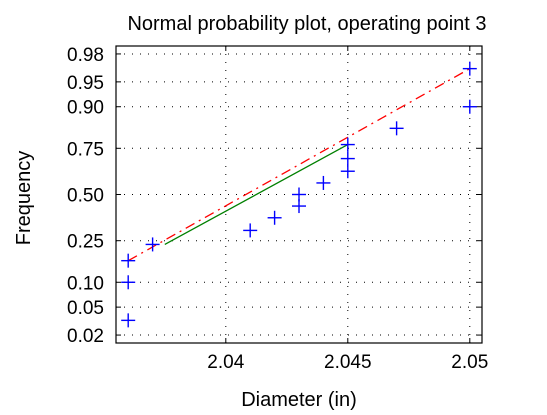 The height and width of the screenshot is (415, 547). What do you see at coordinates (225, 362) in the screenshot?
I see `x-tick-label: 2.04` at bounding box center [225, 362].